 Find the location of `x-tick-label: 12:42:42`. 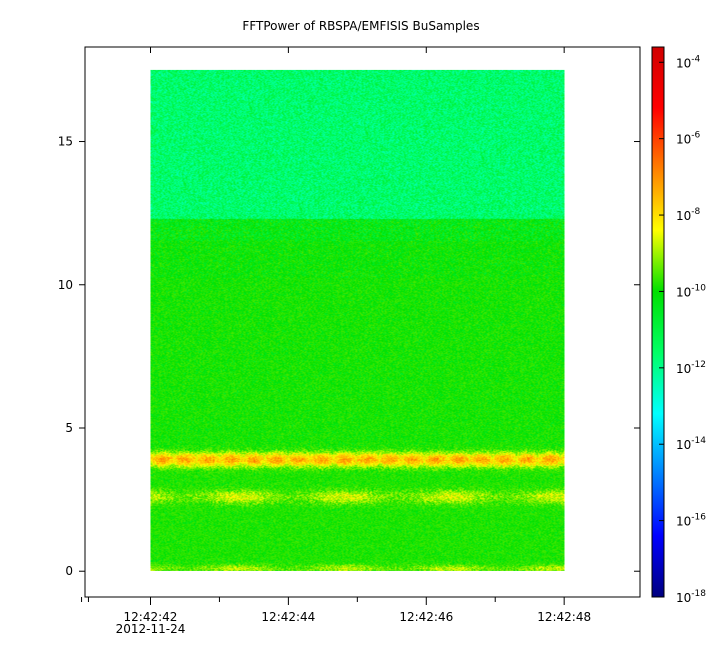

x-tick-label: 12:42:42 is located at coordinates (151, 617).